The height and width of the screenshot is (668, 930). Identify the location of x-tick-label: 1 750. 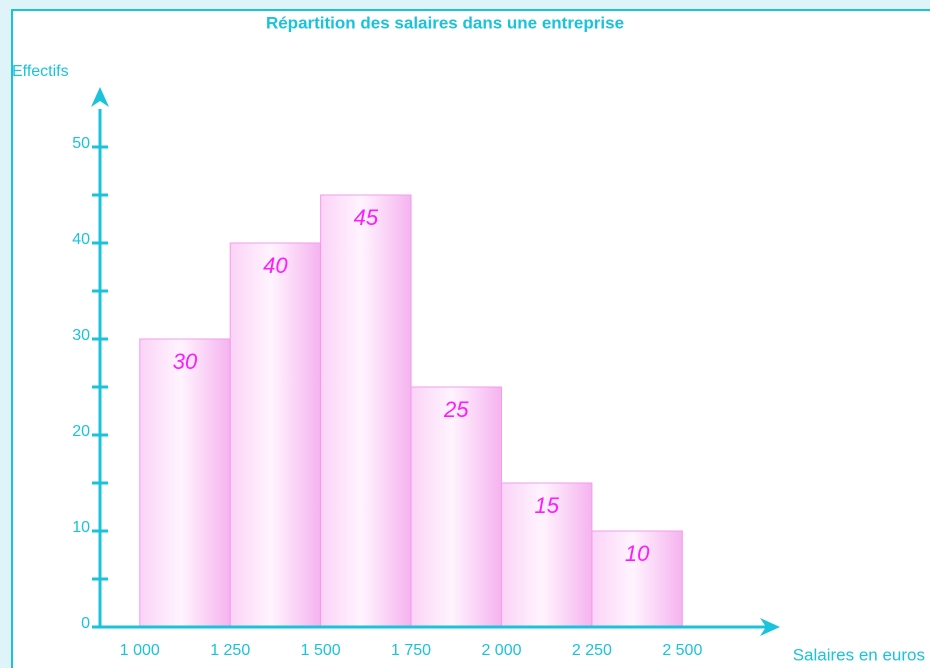
(411, 650).